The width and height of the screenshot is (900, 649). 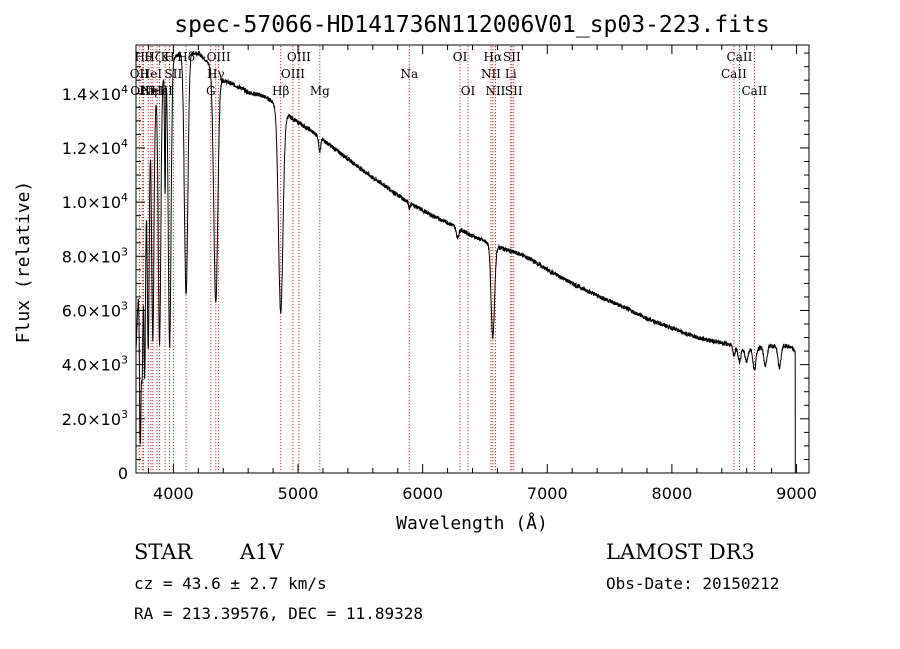 I want to click on line-marker-label: Na, so click(x=409, y=74).